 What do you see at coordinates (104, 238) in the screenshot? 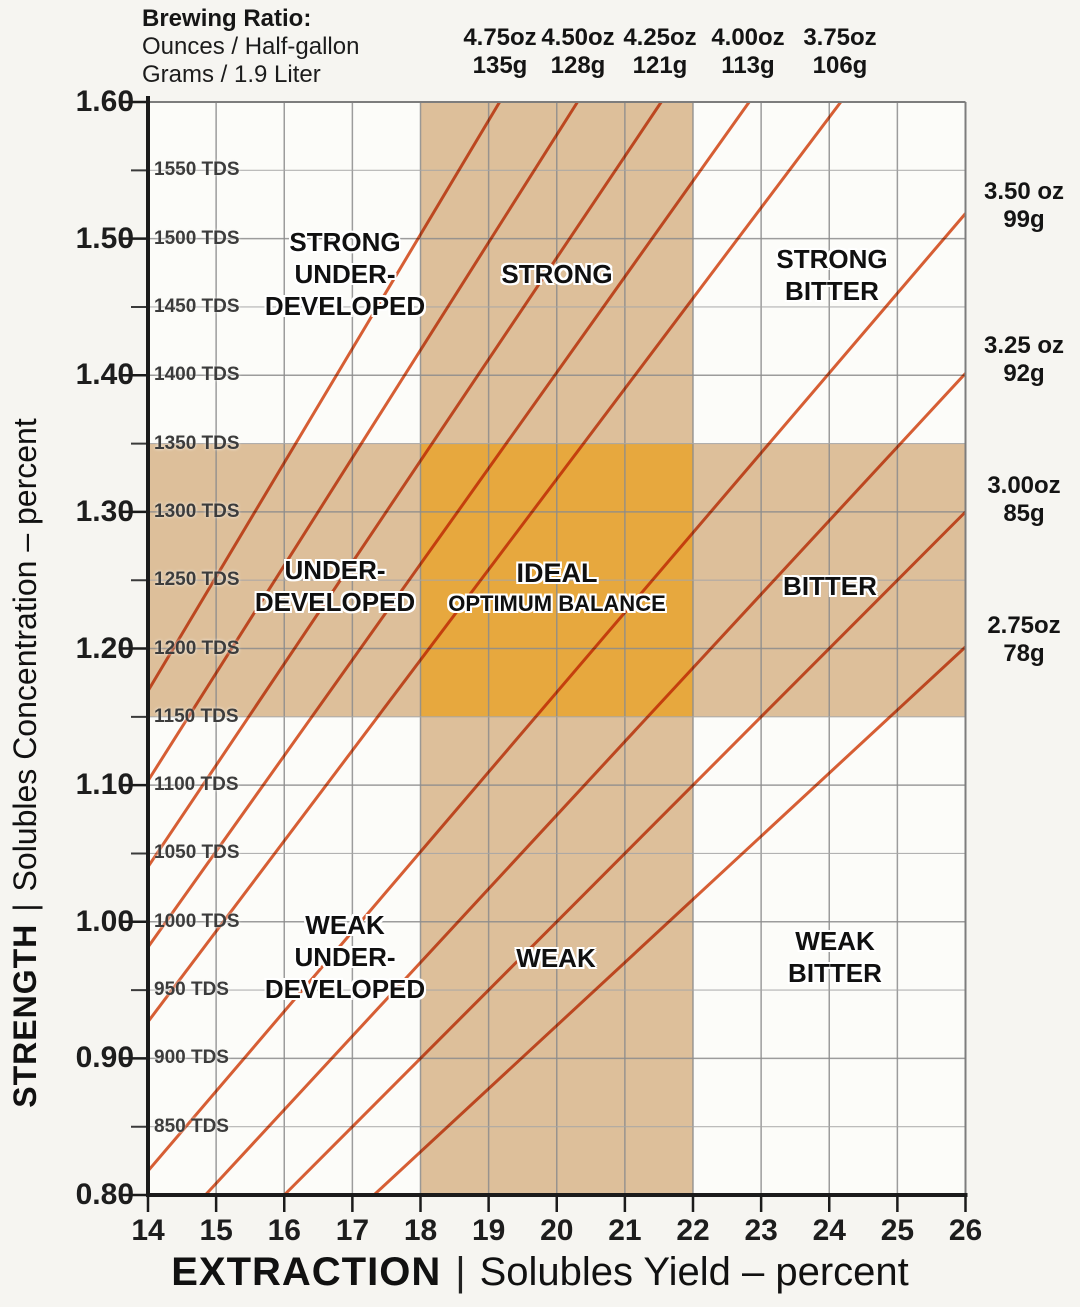
I see `y-tick-1.50: 1.50` at bounding box center [104, 238].